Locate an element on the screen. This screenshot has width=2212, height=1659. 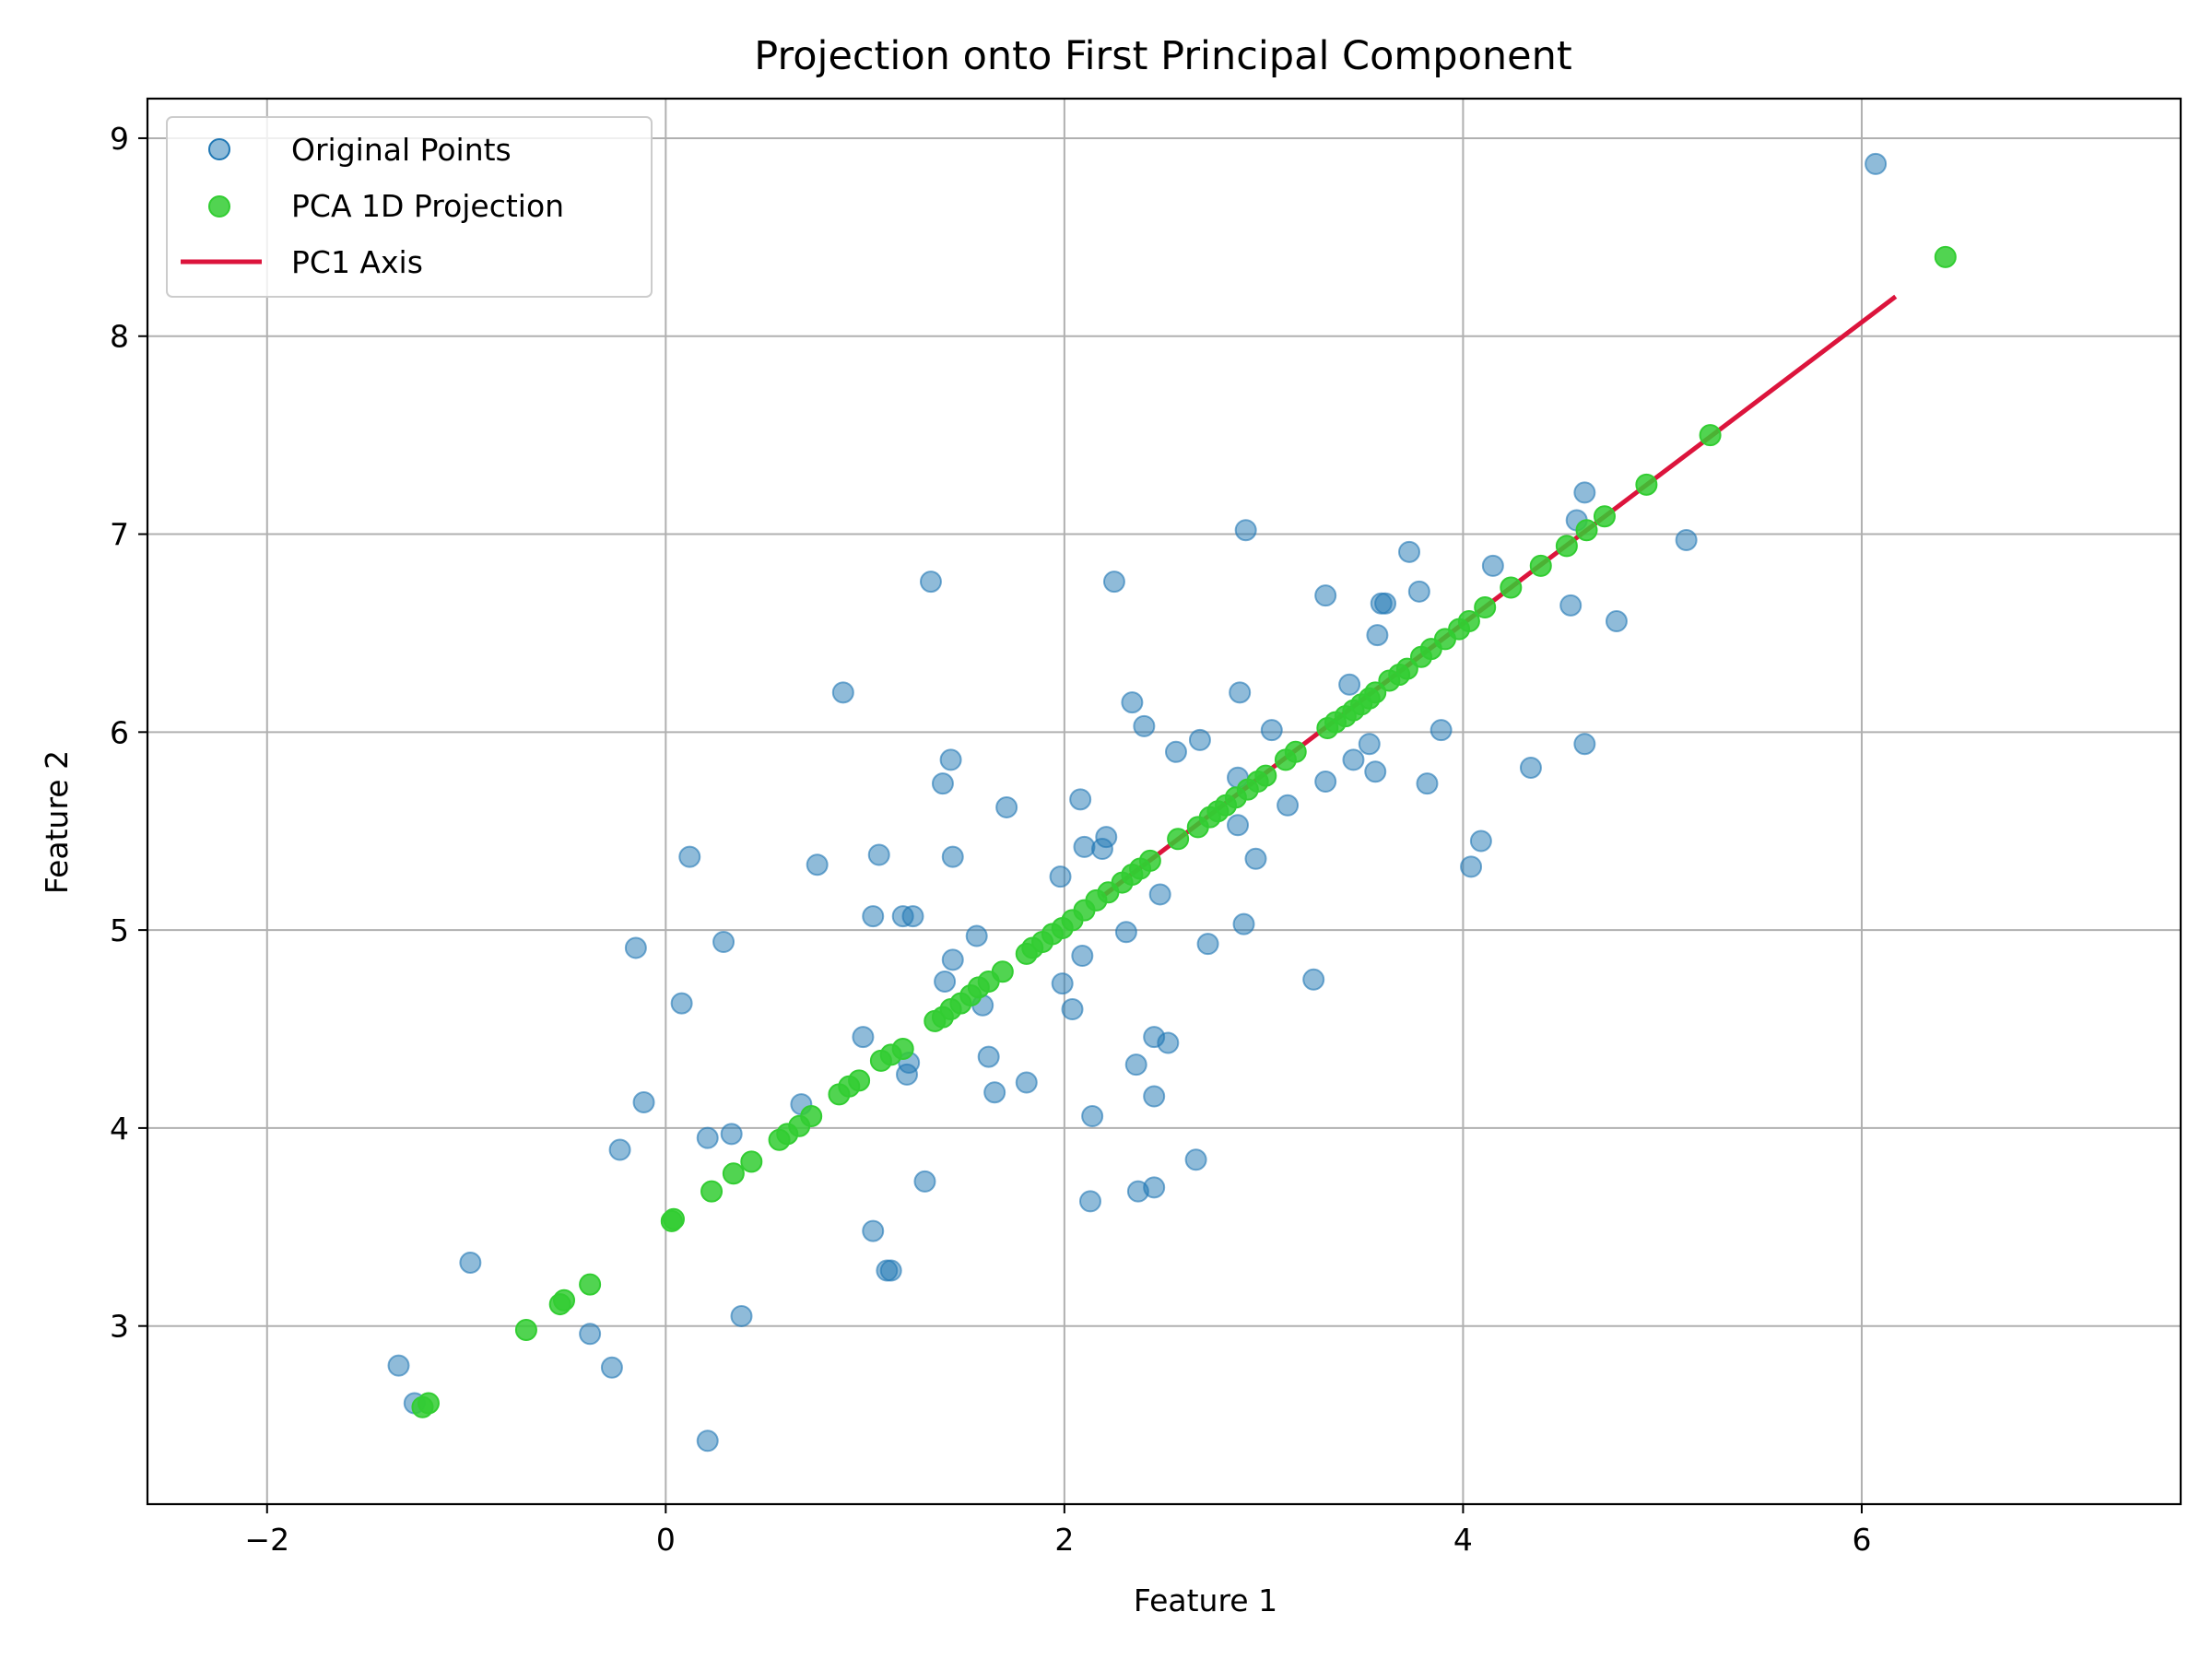
y-tick-label: 6 is located at coordinates (119, 732).